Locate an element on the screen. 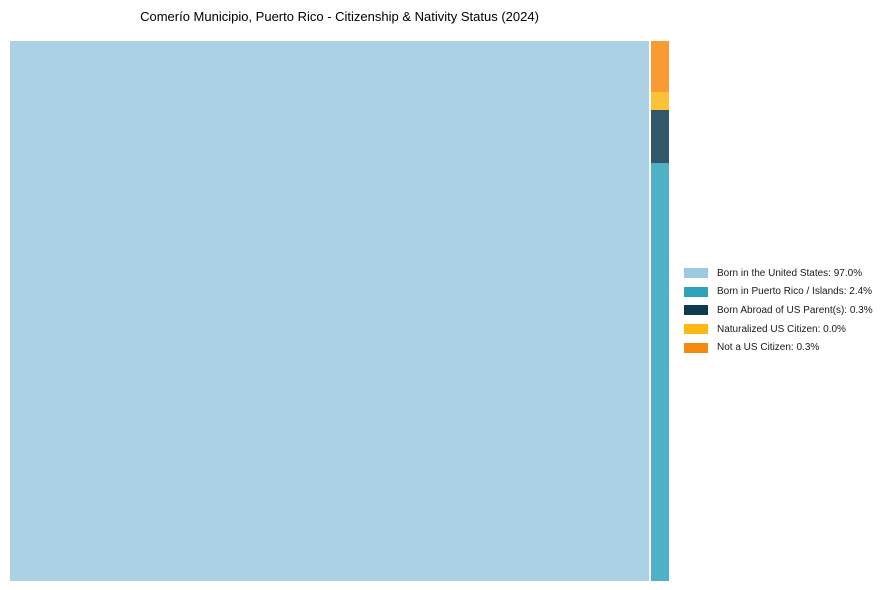  legend-item-born-in-the-united-states: Born in the United States: 97.0% is located at coordinates (778, 273).